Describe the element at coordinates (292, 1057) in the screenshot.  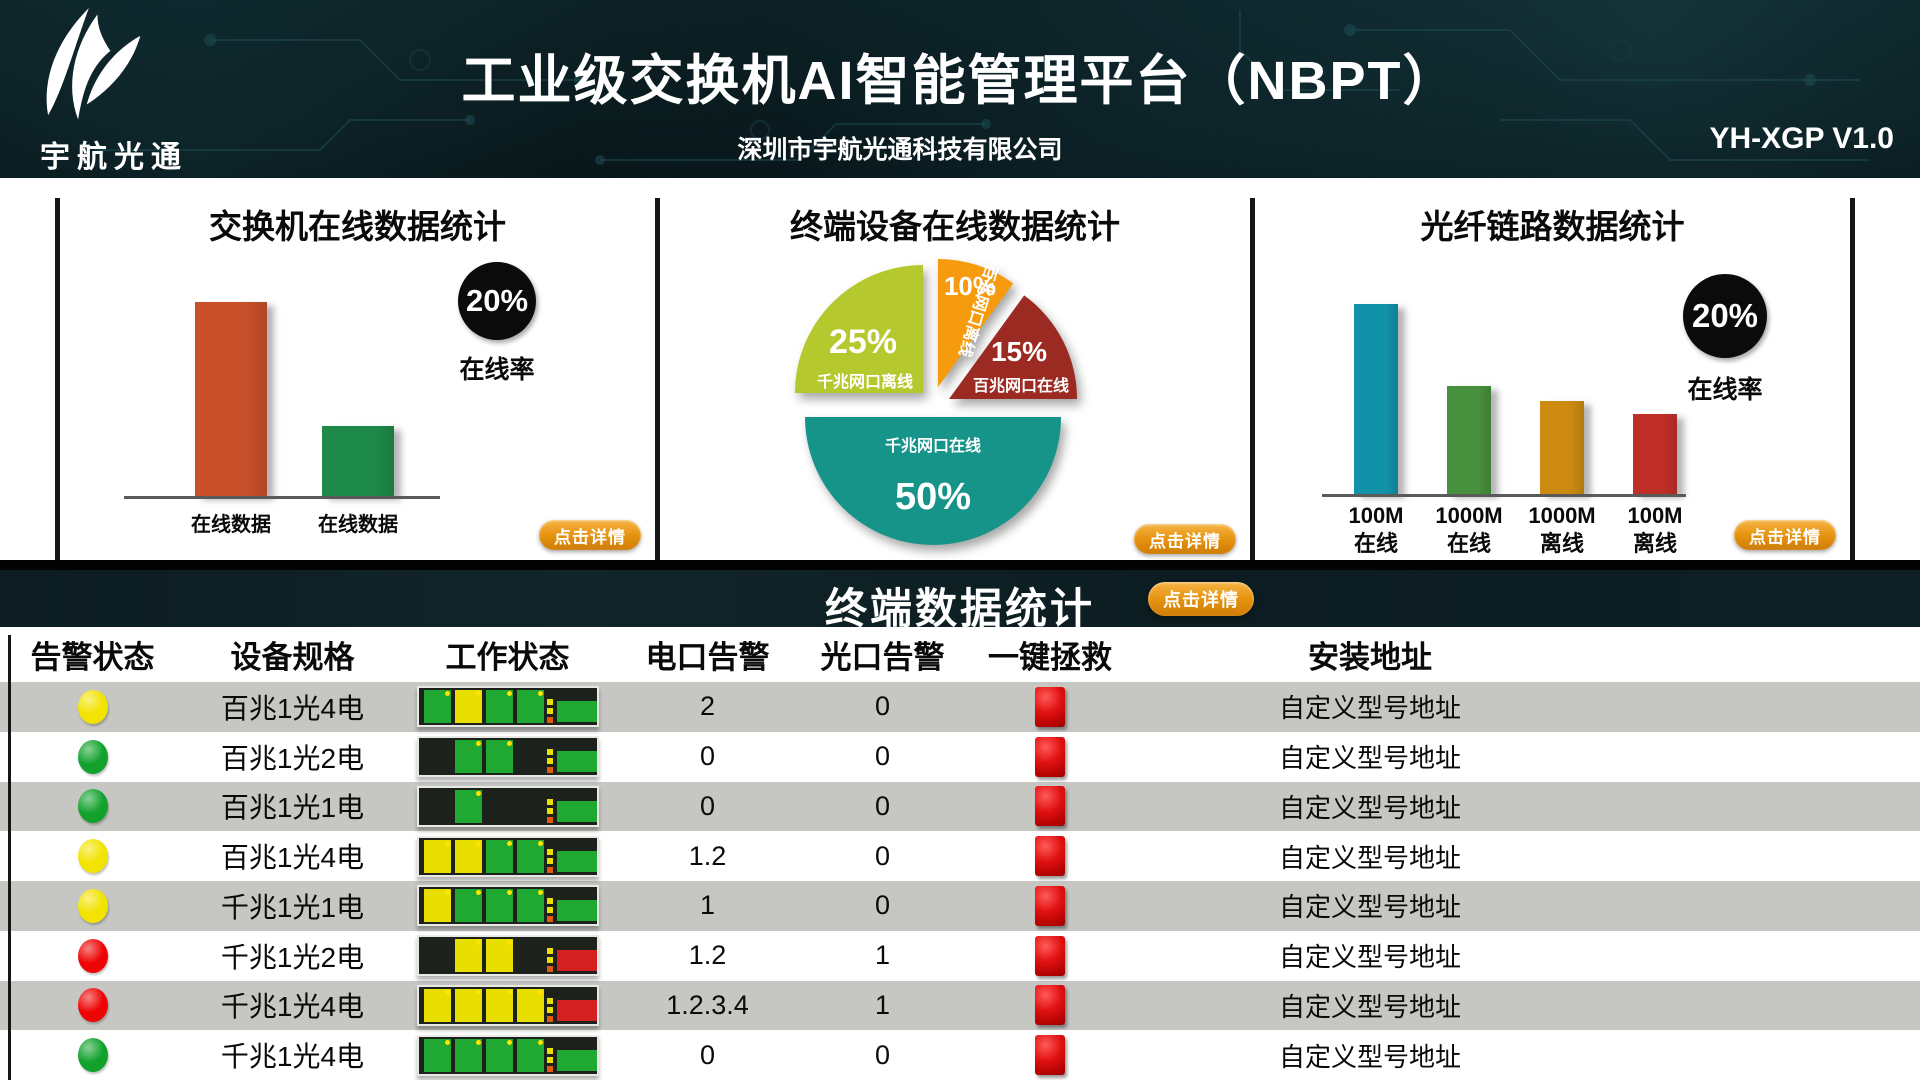
I see `device-spec: 千兆1光4电` at that location.